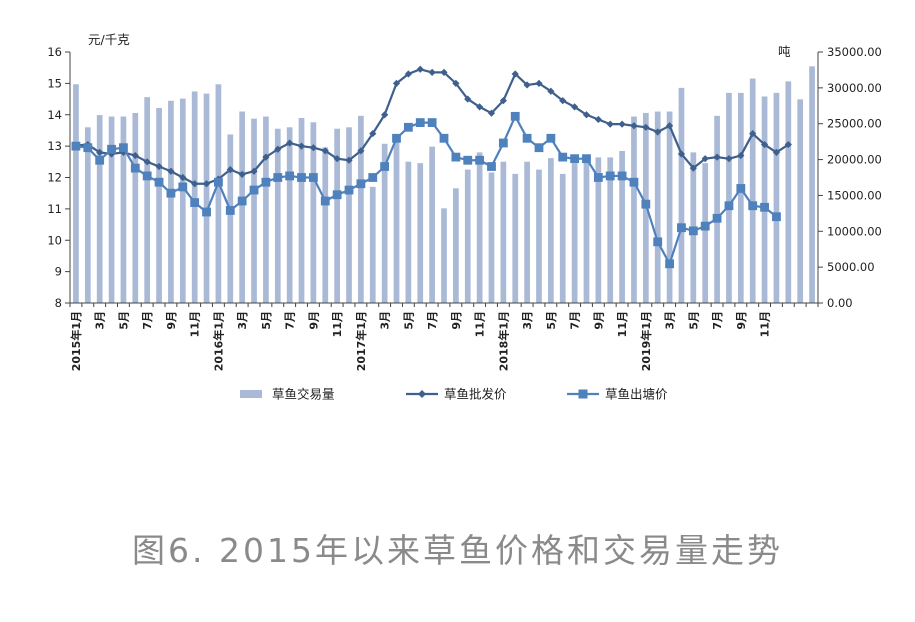 The image size is (915, 622). I want to click on left-tick-label: 16, so click(54, 52).